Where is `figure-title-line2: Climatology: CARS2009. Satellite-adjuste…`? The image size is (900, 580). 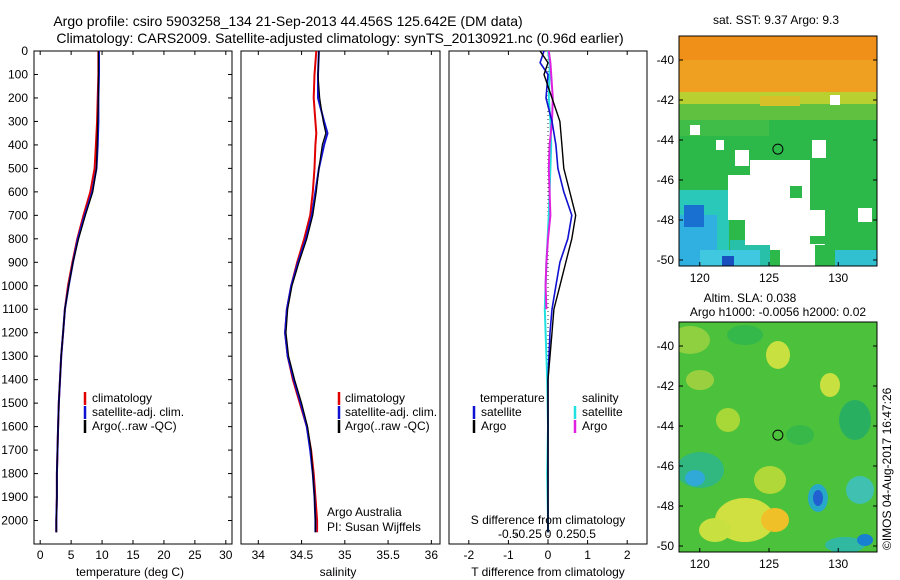 figure-title-line2: Climatology: CARS2009. Satellite-adjuste… is located at coordinates (339, 38).